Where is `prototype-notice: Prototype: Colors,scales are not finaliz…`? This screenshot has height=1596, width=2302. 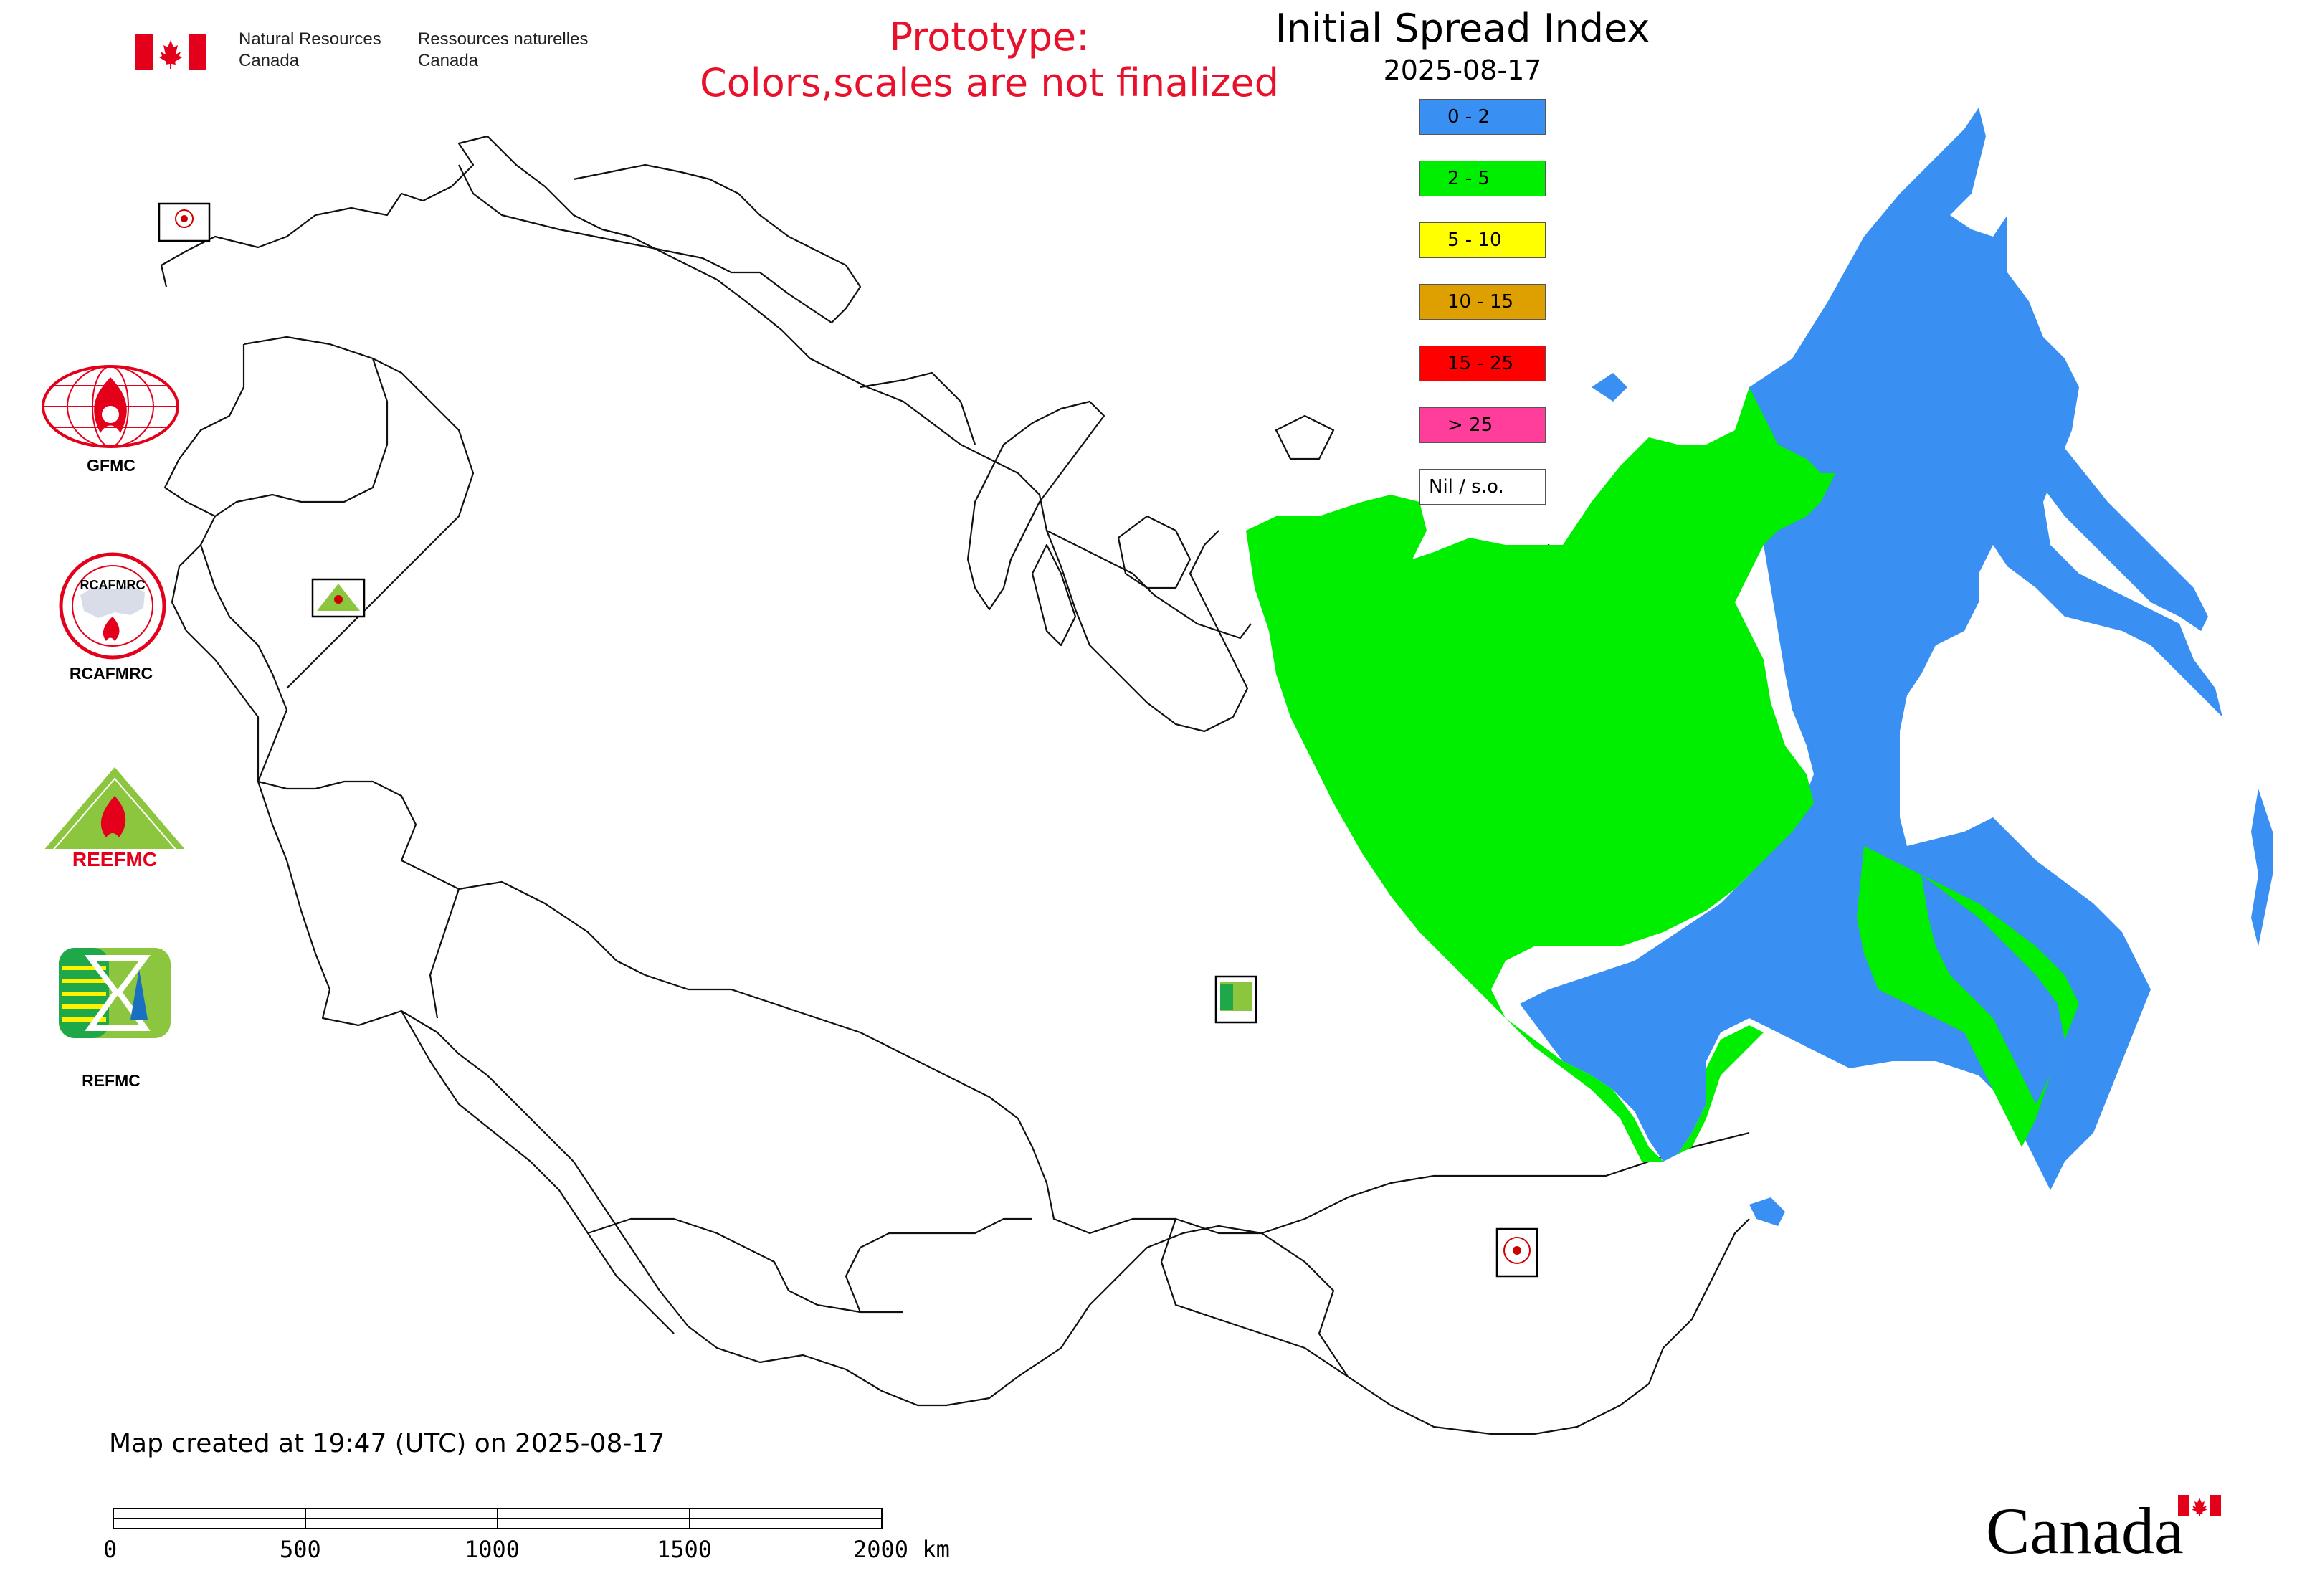 prototype-notice: Prototype: Colors,scales are not finaliz… is located at coordinates (989, 59).